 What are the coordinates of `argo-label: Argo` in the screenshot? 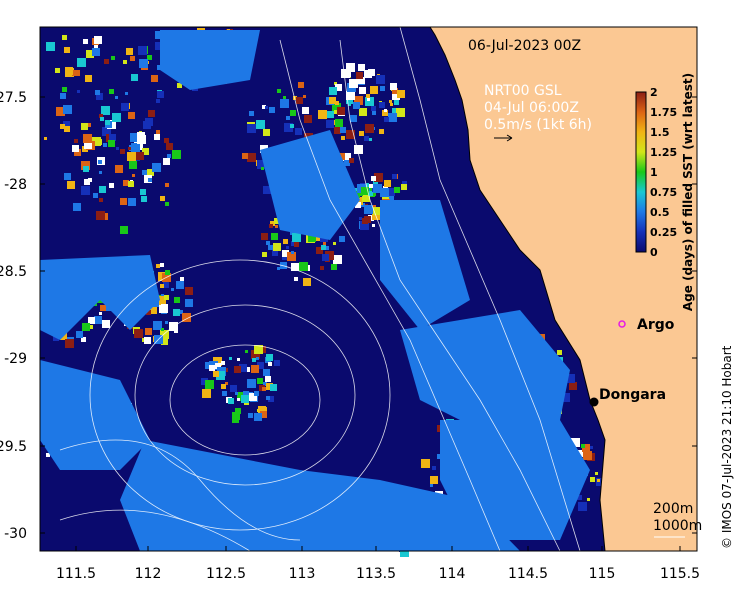 It's located at (656, 325).